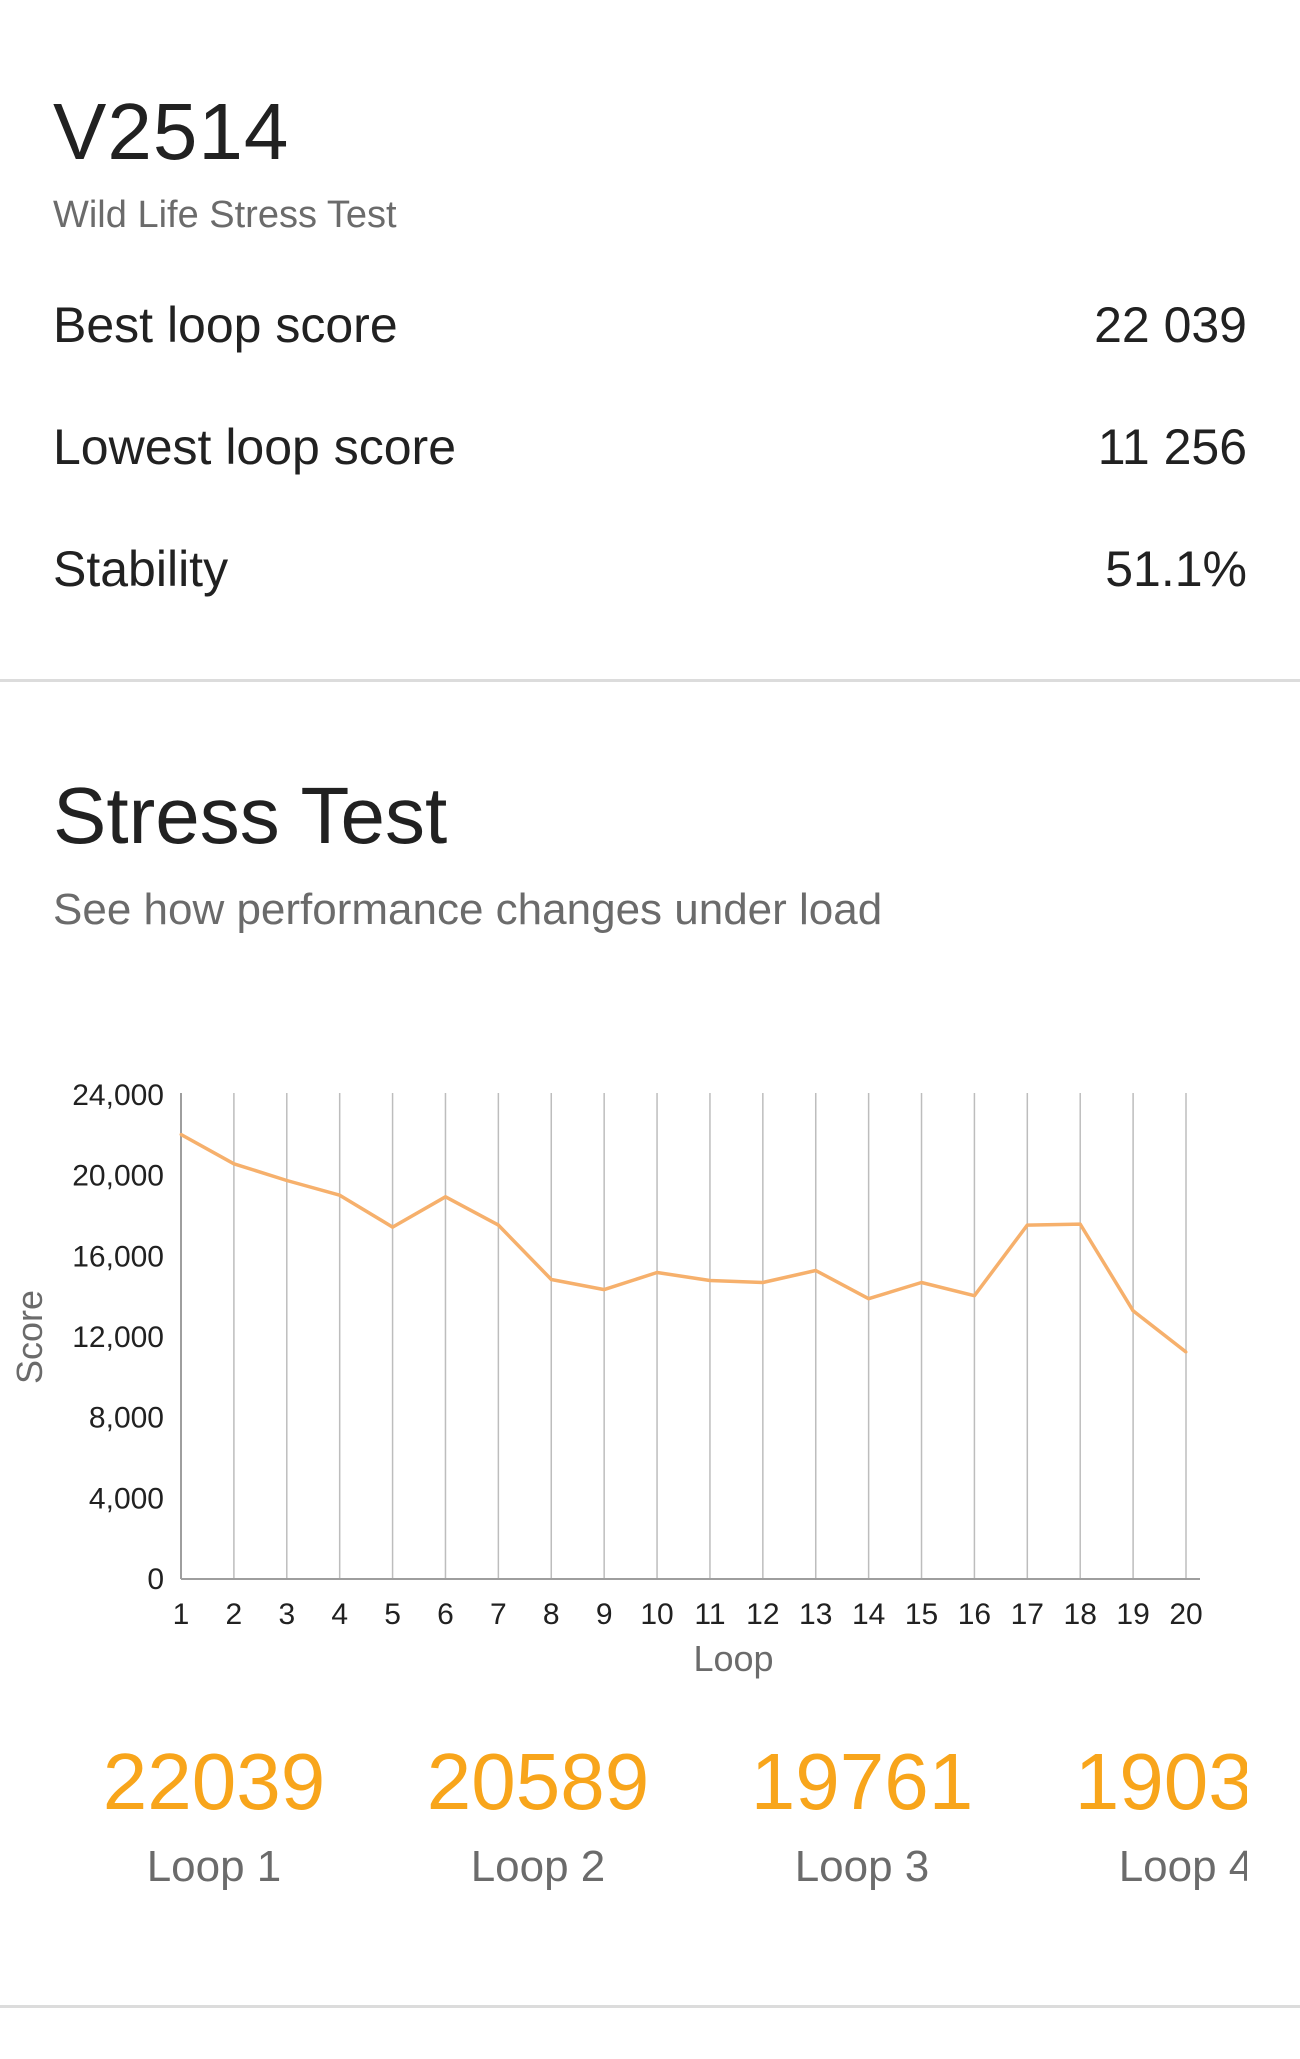  I want to click on stat-row-lowest: Lowest loop score 11 256, so click(650, 447).